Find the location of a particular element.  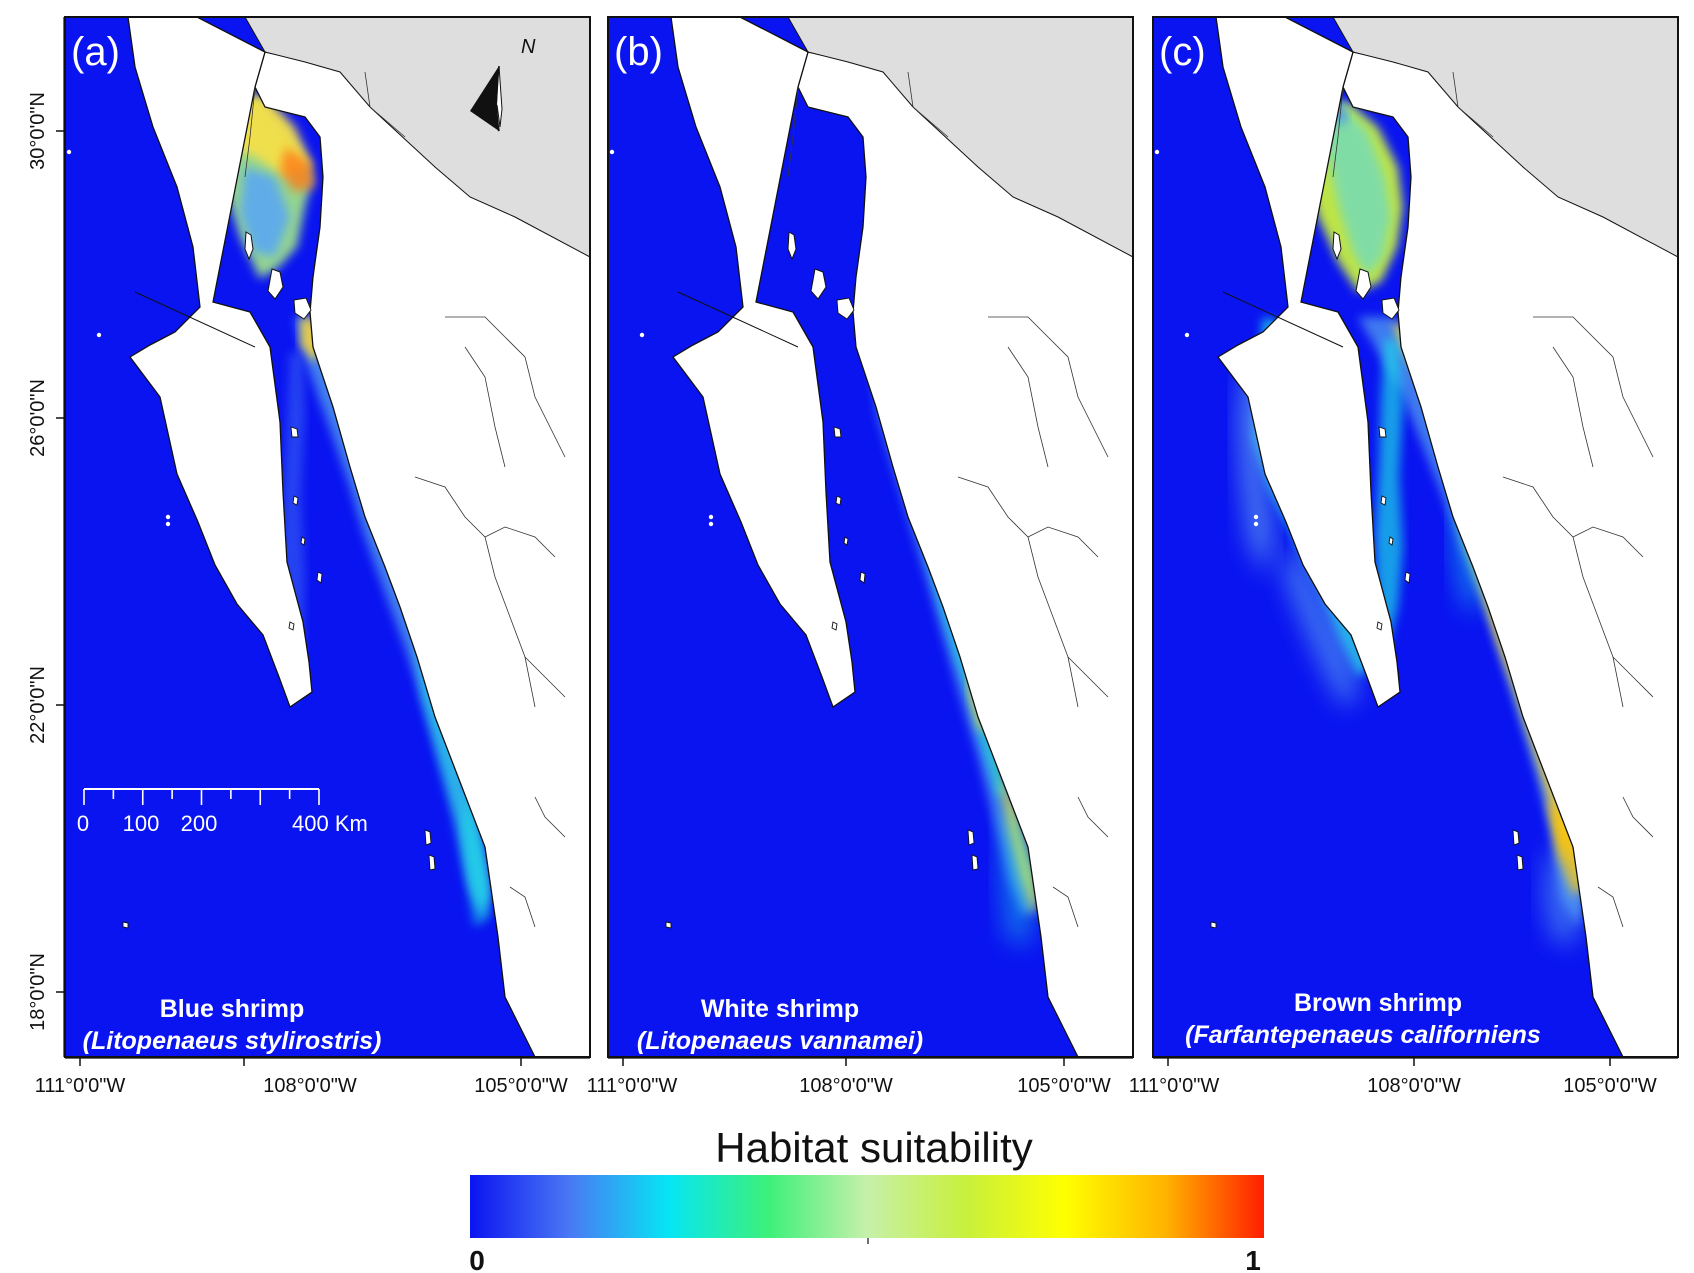

lat-tick-26: 26°0'0"N is located at coordinates (46, 418).